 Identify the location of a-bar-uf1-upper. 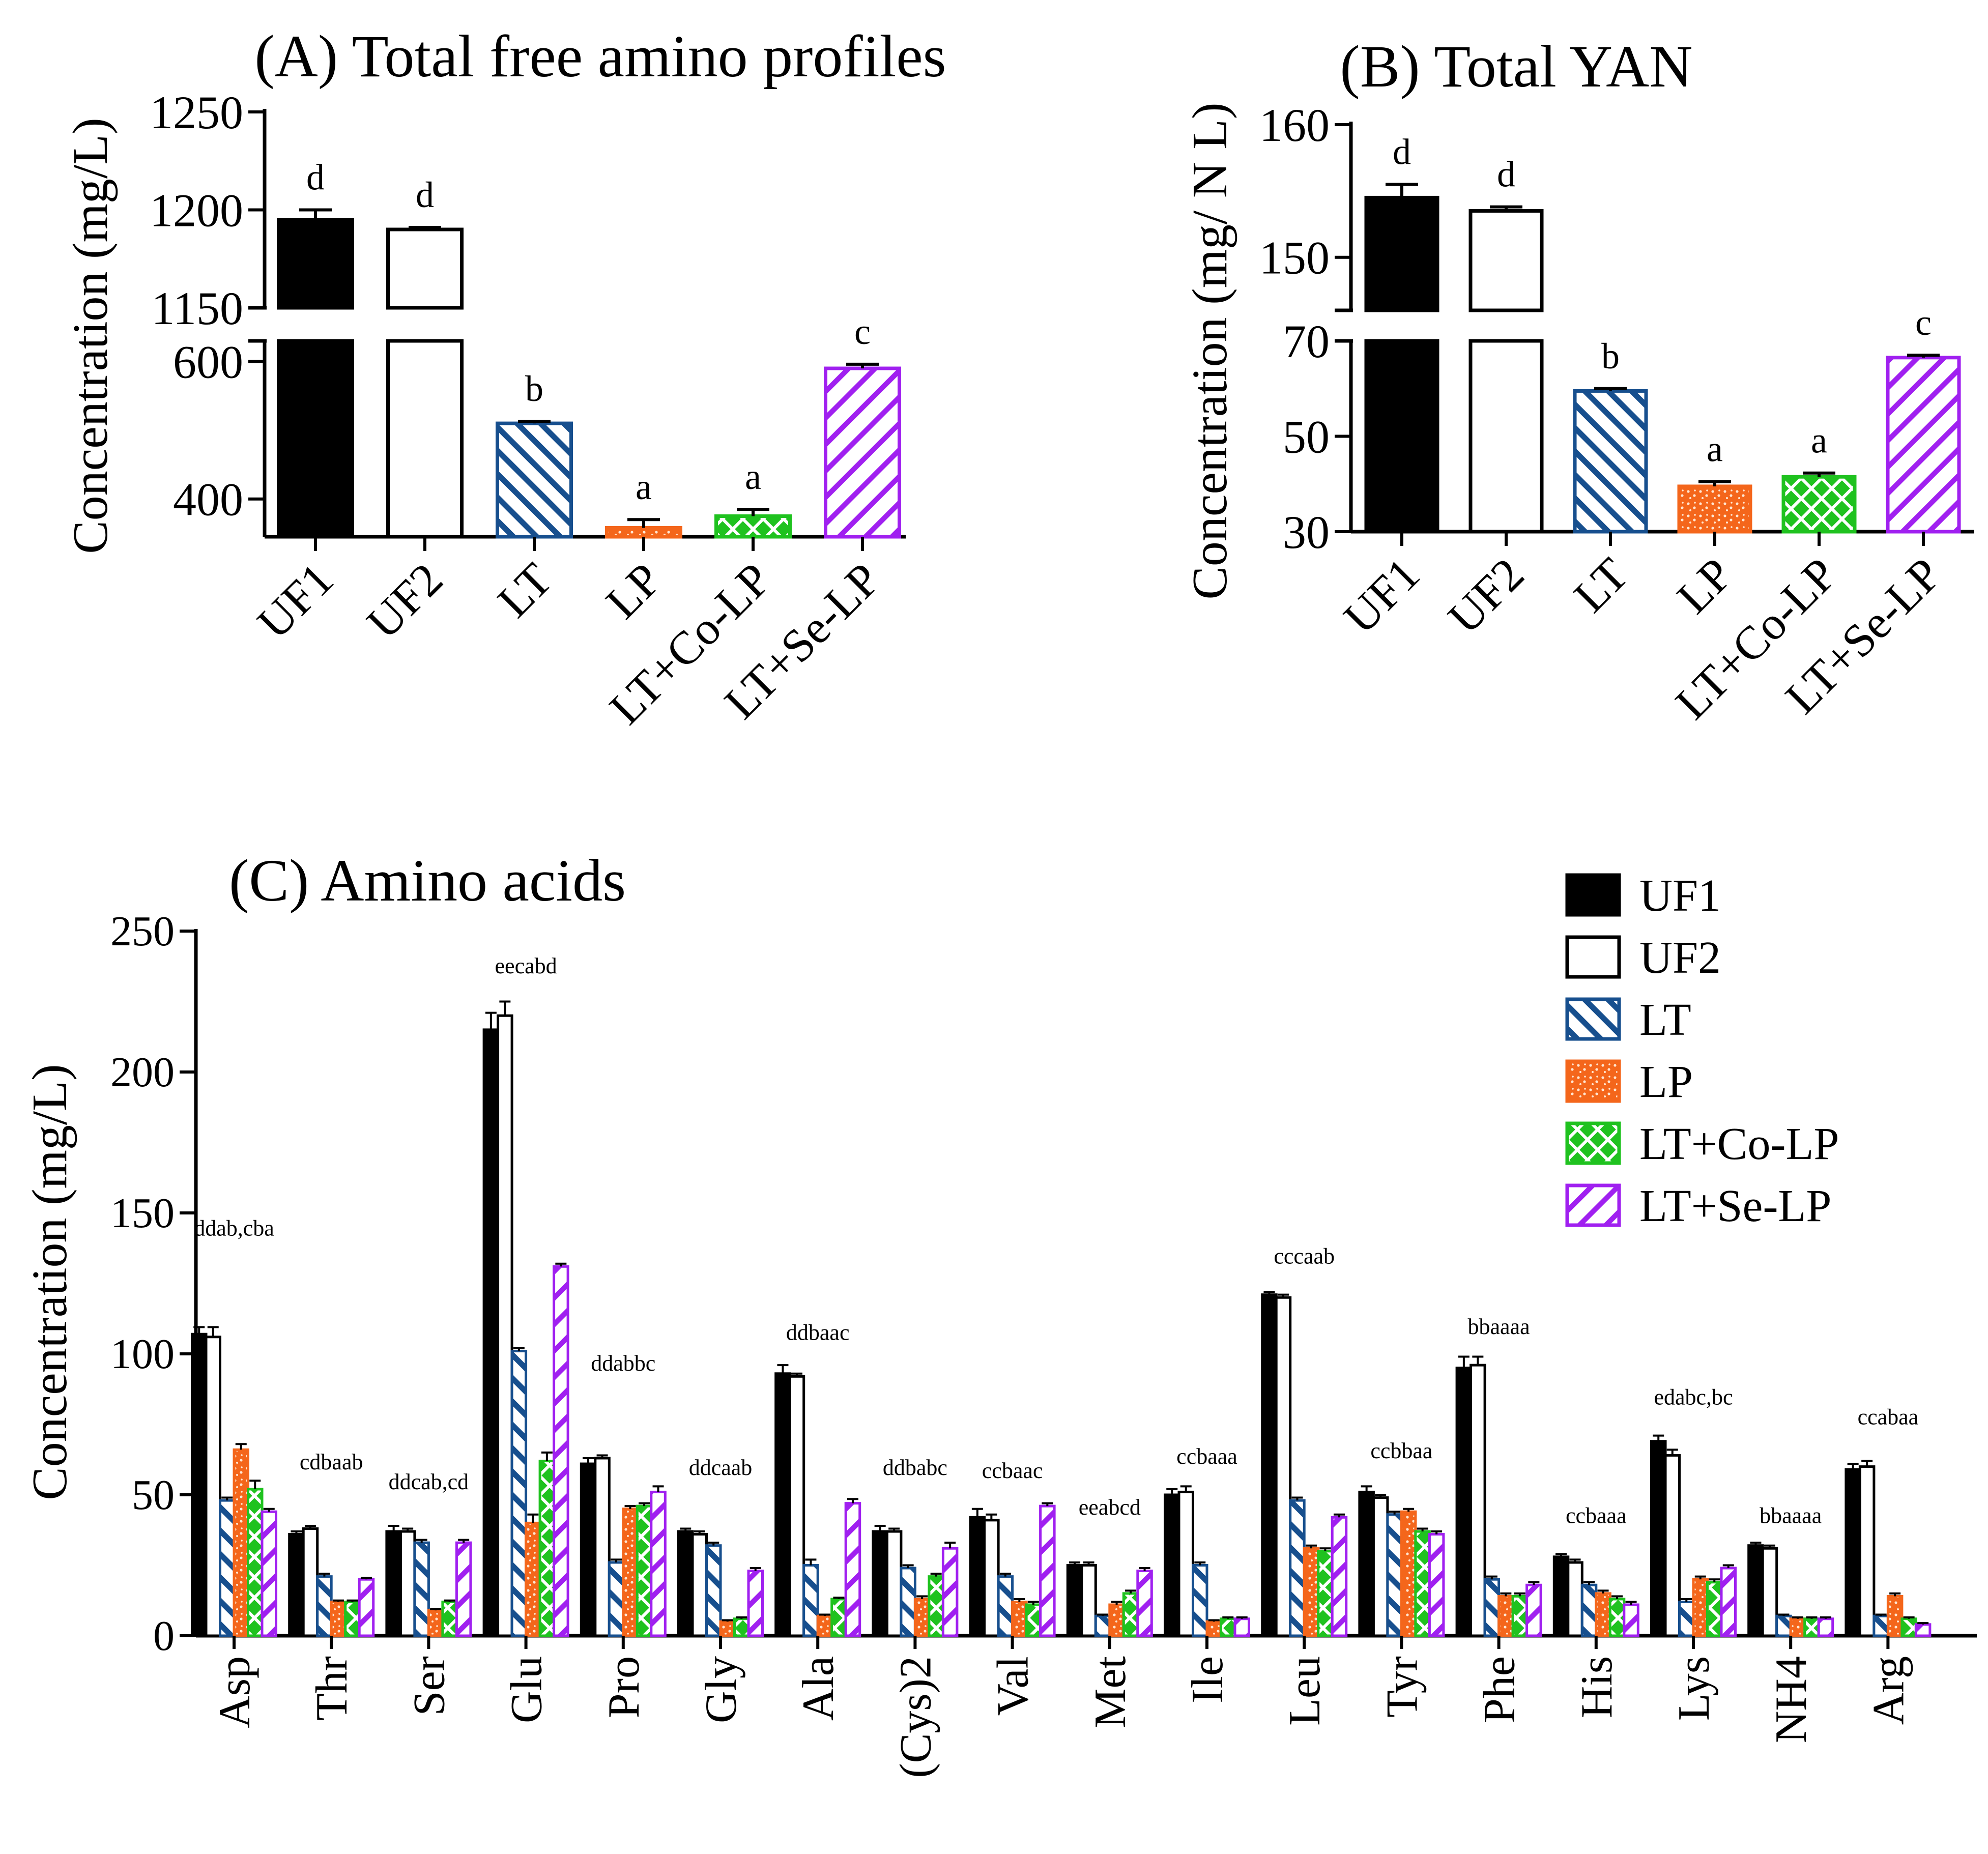
(315, 264).